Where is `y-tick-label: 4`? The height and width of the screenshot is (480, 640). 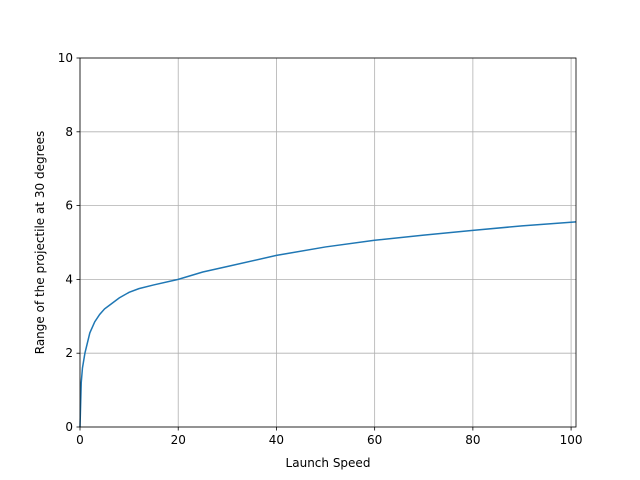
y-tick-label: 4 is located at coordinates (69, 279).